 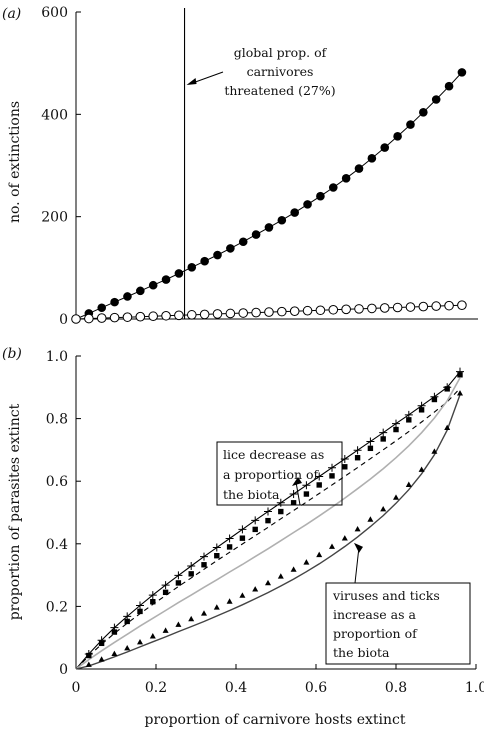 What do you see at coordinates (251, 494) in the screenshot?
I see `annotation-top-line-3: the biota` at bounding box center [251, 494].